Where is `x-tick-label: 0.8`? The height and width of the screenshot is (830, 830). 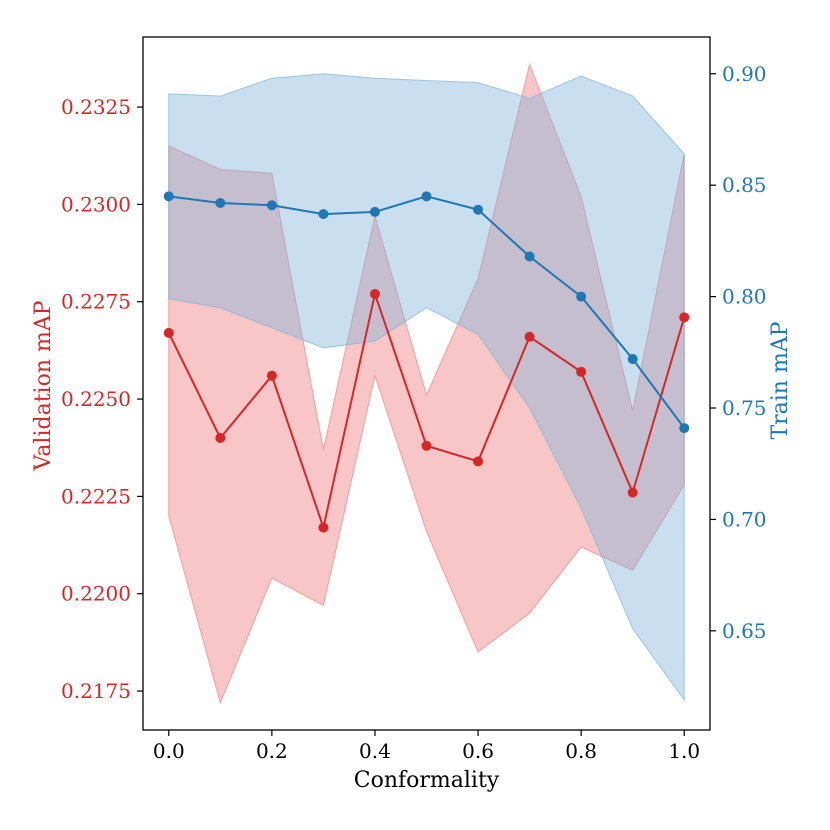 x-tick-label: 0.8 is located at coordinates (581, 751).